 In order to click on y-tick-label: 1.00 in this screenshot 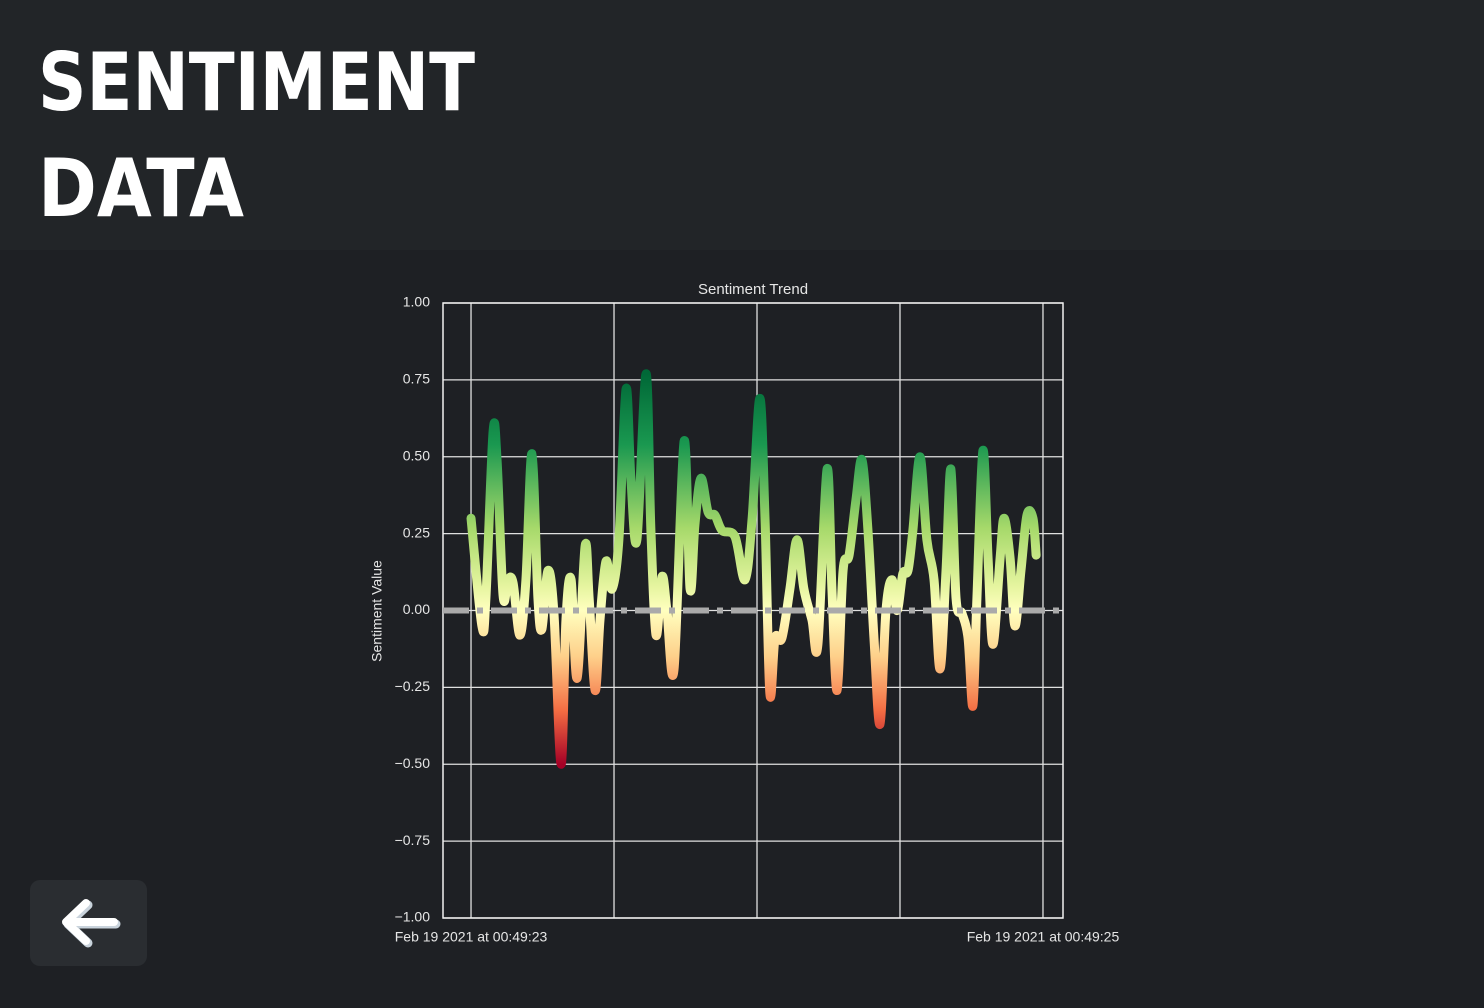, I will do `click(416, 302)`.